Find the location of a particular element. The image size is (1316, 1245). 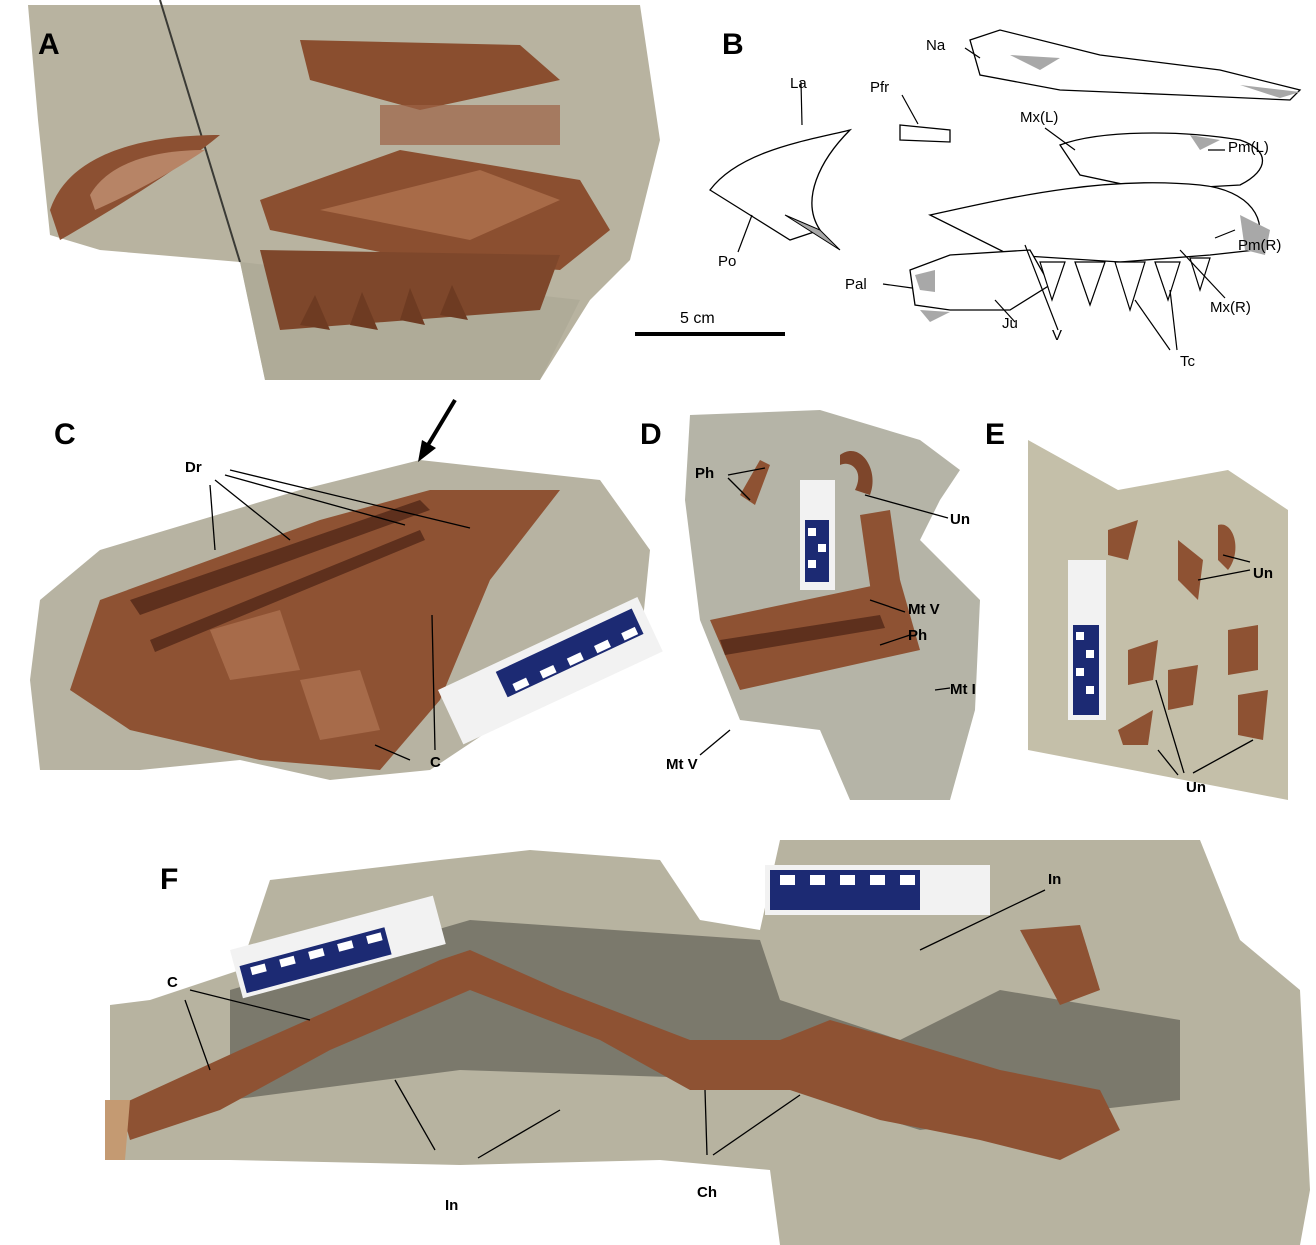

label-la: La is located at coordinates (798, 83).